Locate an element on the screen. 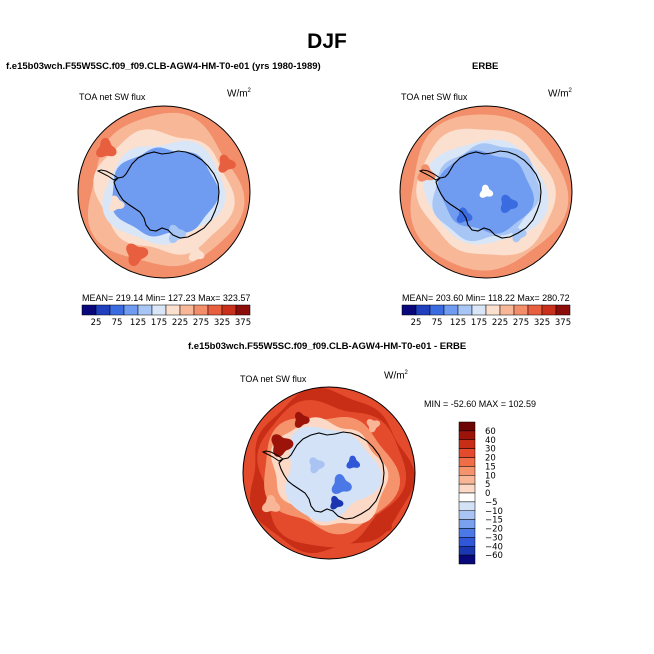 The width and height of the screenshot is (654, 654). diff-colorbar-tick-8: −5 is located at coordinates (491, 503).